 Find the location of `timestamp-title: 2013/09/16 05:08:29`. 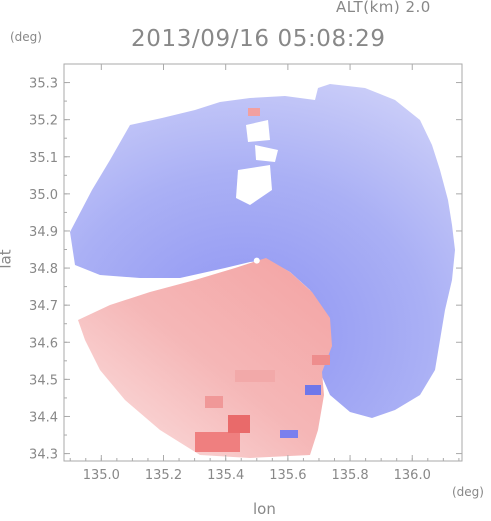

timestamp-title: 2013/09/16 05:08:29 is located at coordinates (258, 39).